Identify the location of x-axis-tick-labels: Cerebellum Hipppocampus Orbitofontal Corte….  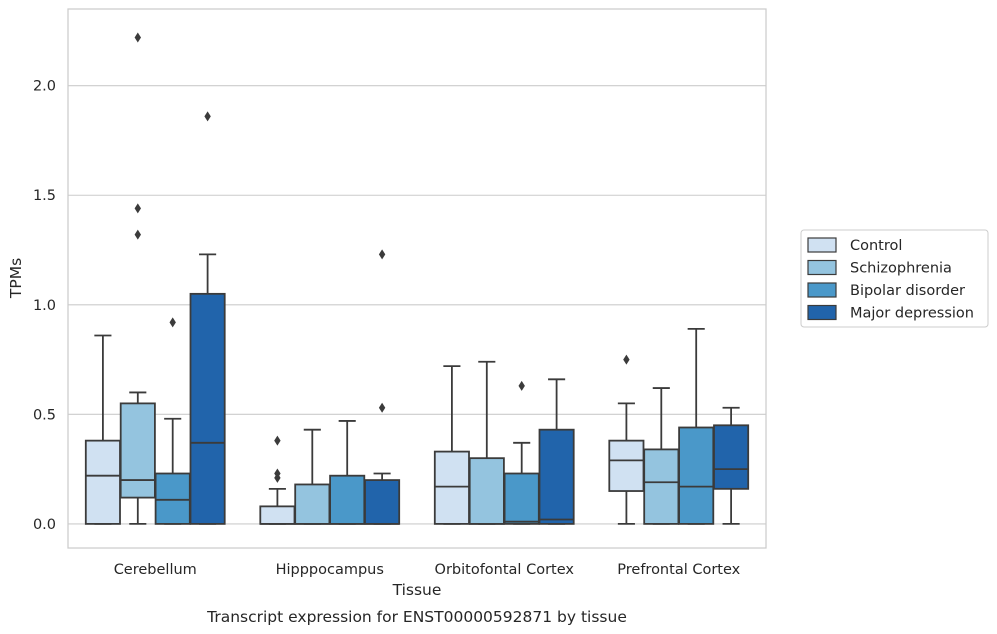
(427, 570).